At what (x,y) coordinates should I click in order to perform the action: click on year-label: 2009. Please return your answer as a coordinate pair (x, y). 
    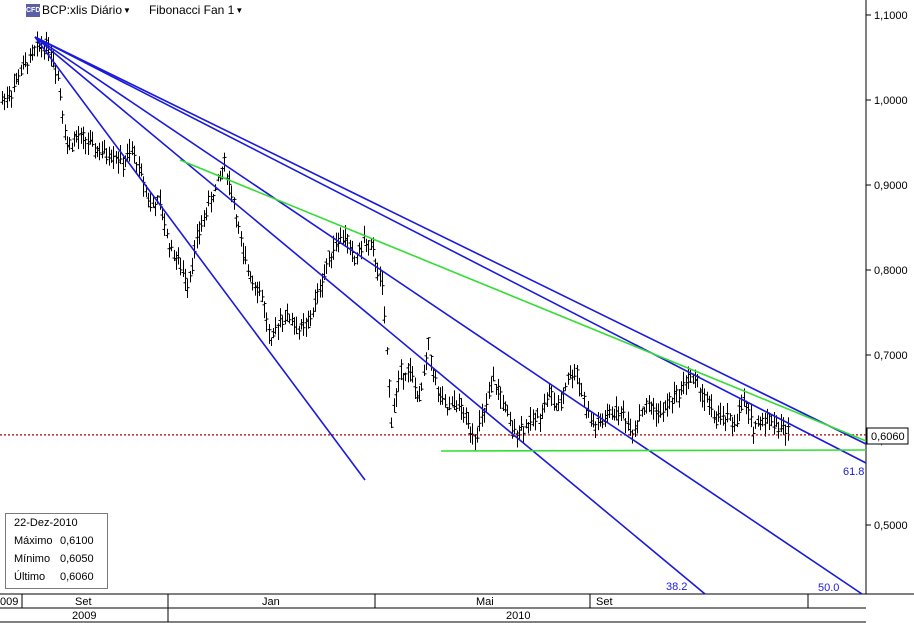
    Looking at the image, I should click on (84, 616).